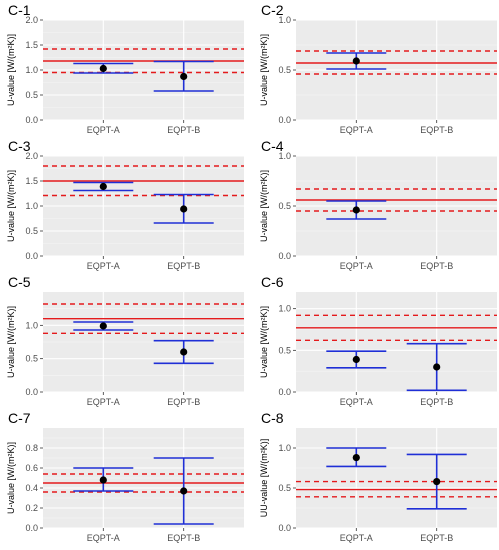 This screenshot has width=499, height=550. I want to click on y-tick-label: 0.2, so click(31, 508).